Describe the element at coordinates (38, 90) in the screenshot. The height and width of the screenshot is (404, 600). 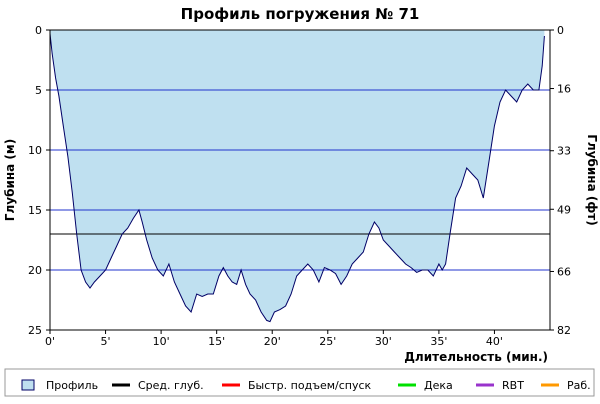
I see `y-left-tick-label: 5` at that location.